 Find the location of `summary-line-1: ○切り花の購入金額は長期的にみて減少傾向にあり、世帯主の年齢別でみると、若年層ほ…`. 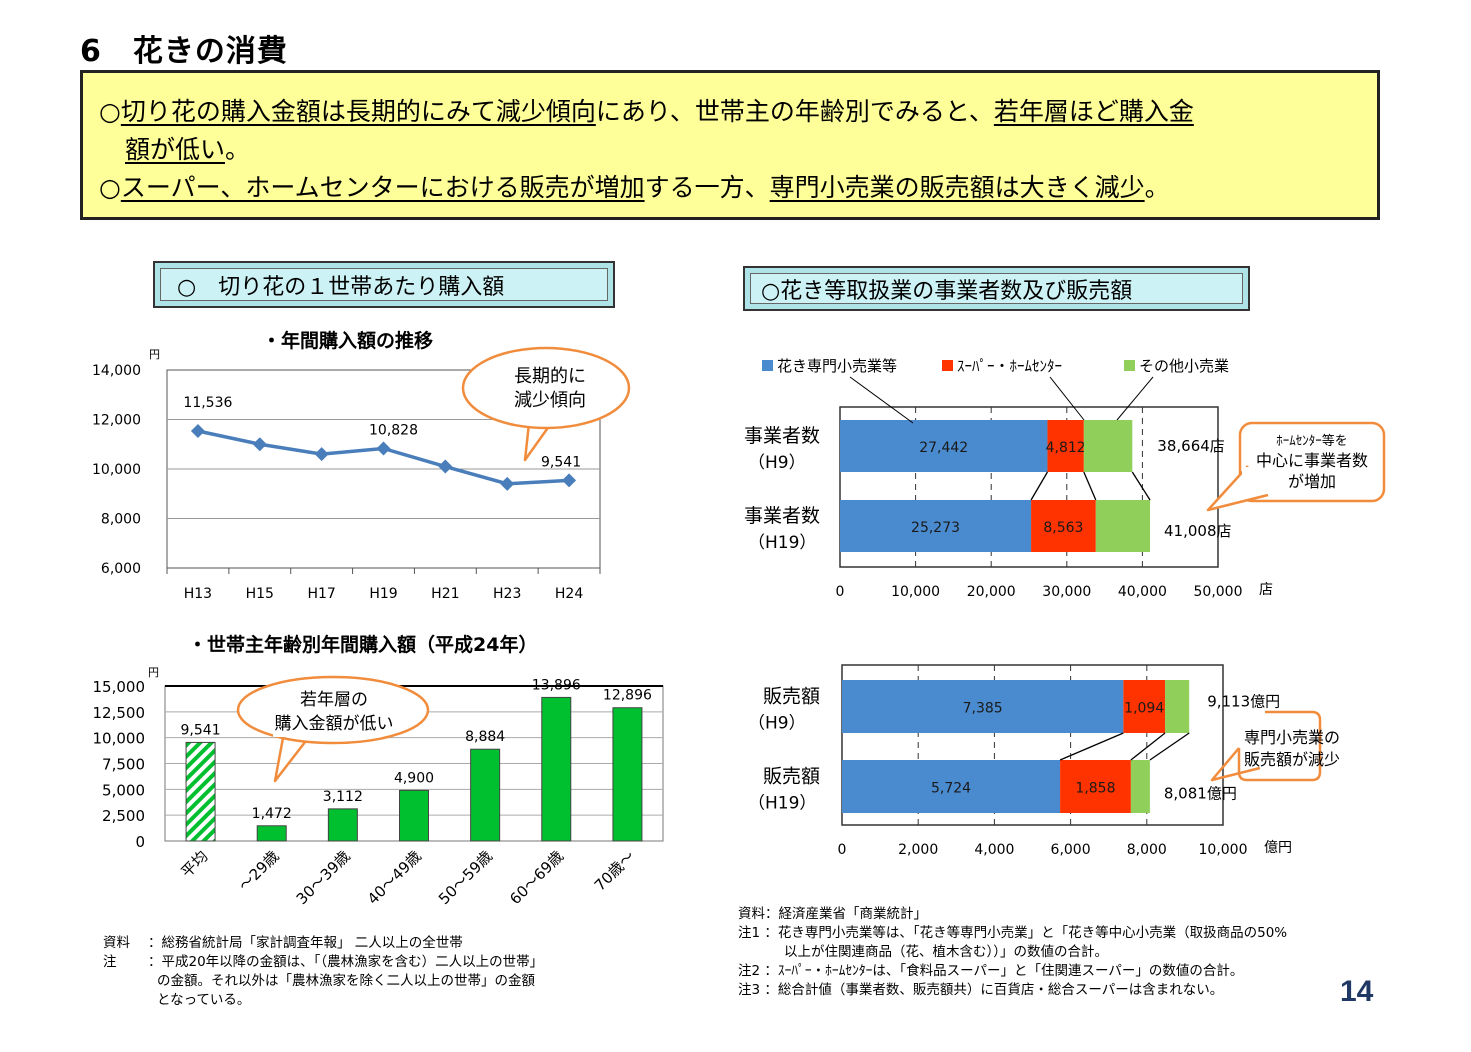

summary-line-1: ○切り花の購入金額は長期的にみて減少傾向にあり、世帯主の年齢別でみると、若年層ほ… is located at coordinates (738, 112).